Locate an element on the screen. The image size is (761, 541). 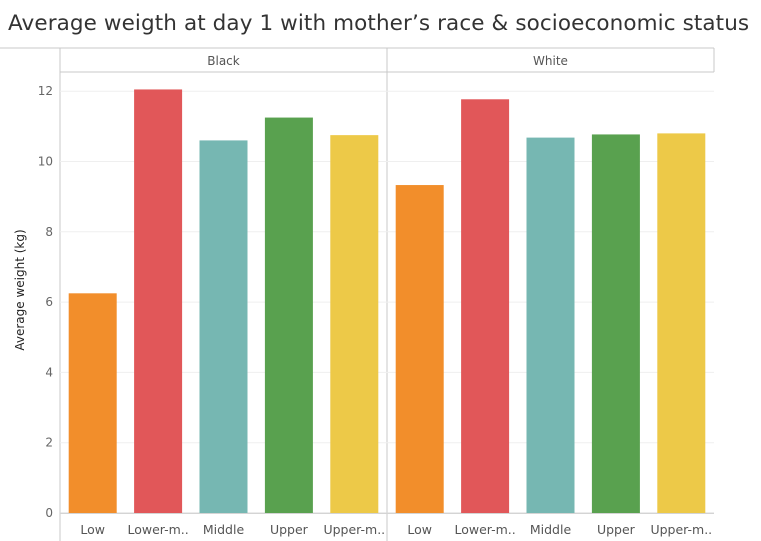
y-tick-label: 10 is located at coordinates (45, 162).